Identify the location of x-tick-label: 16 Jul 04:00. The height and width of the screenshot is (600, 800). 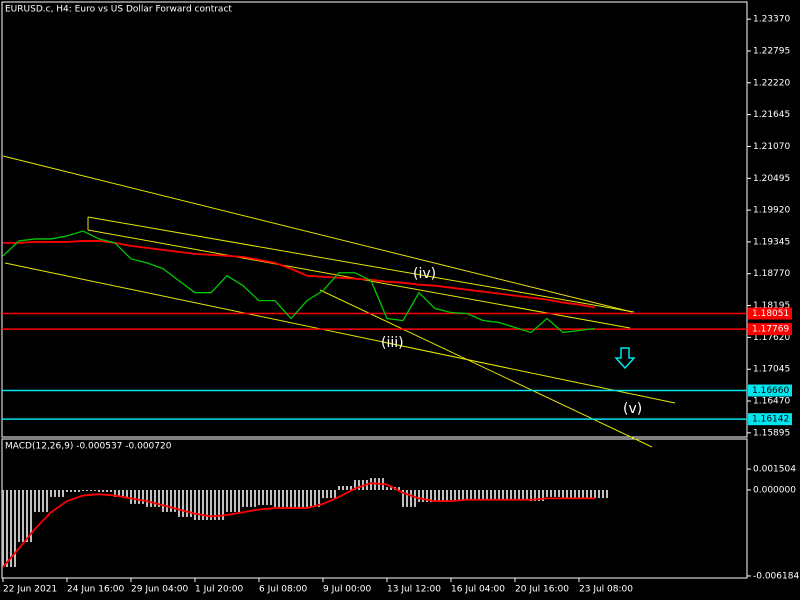
(478, 590).